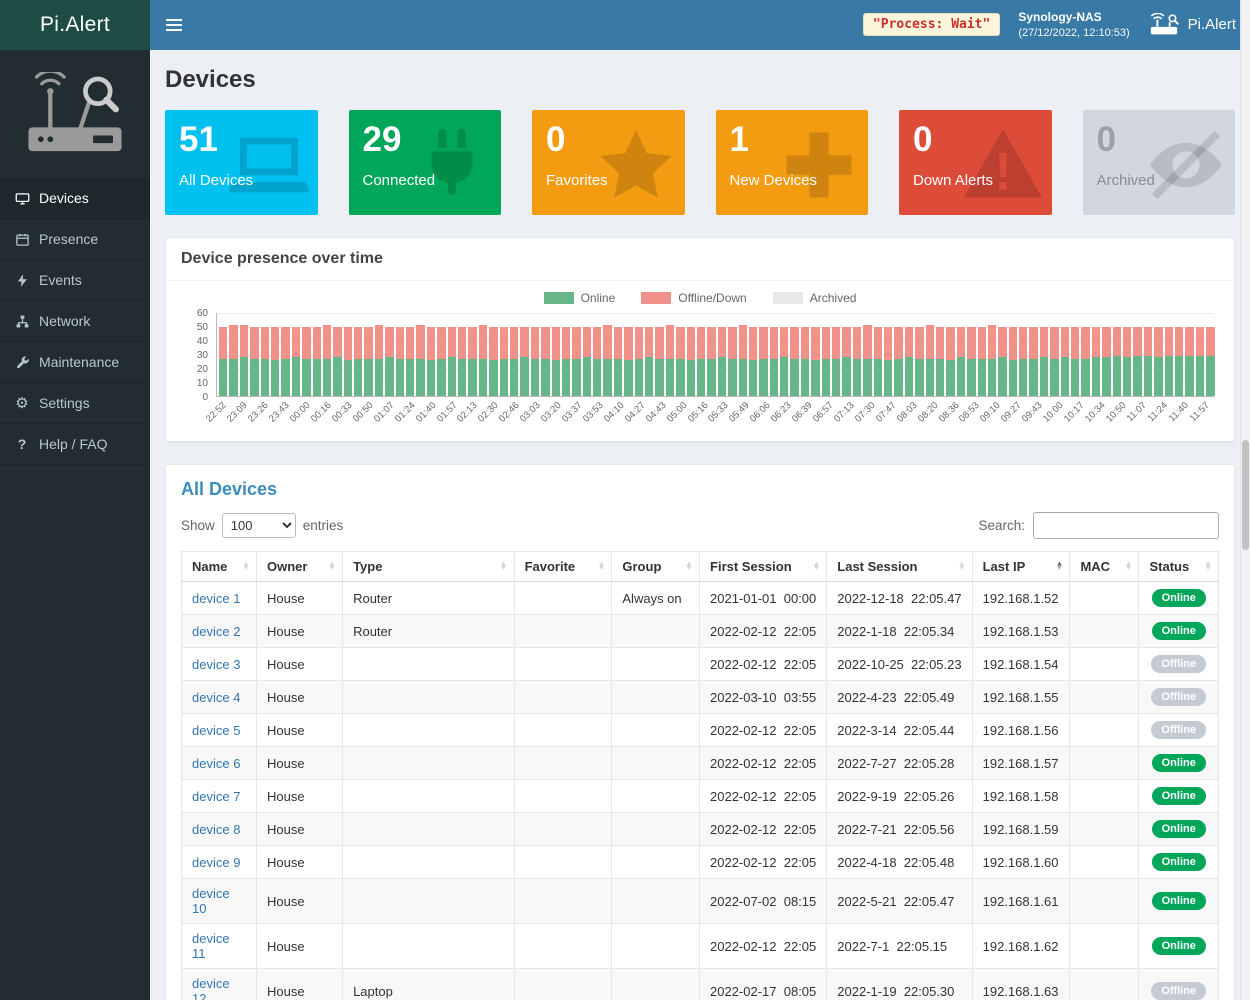  What do you see at coordinates (1245, 495) in the screenshot?
I see `scrollbar-thumb` at bounding box center [1245, 495].